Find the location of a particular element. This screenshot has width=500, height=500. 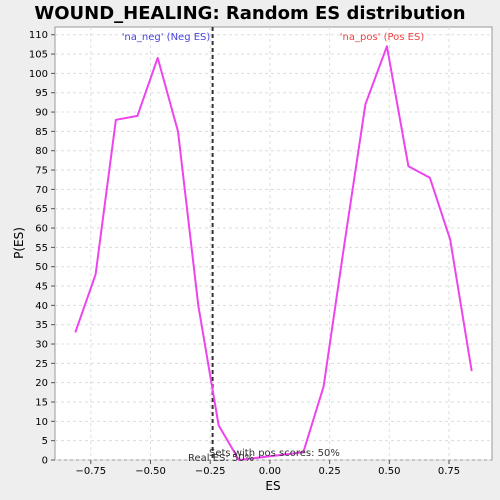

y-tick-label: 65 is located at coordinates (41, 209).